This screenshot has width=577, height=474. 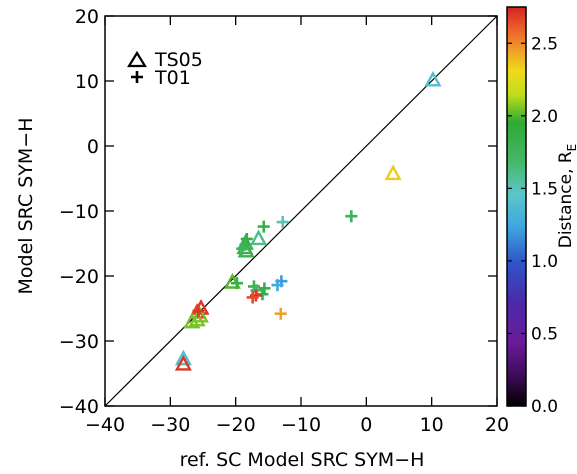 I want to click on colorbar-tick-label: 2.0, so click(x=544, y=117).